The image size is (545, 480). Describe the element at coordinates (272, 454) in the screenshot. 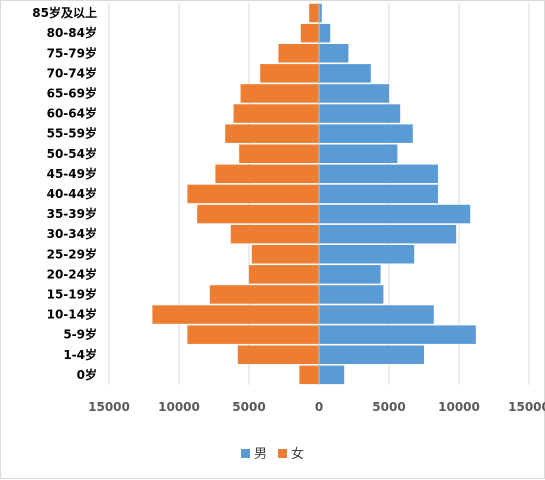

I see `legend: 男 女` at that location.